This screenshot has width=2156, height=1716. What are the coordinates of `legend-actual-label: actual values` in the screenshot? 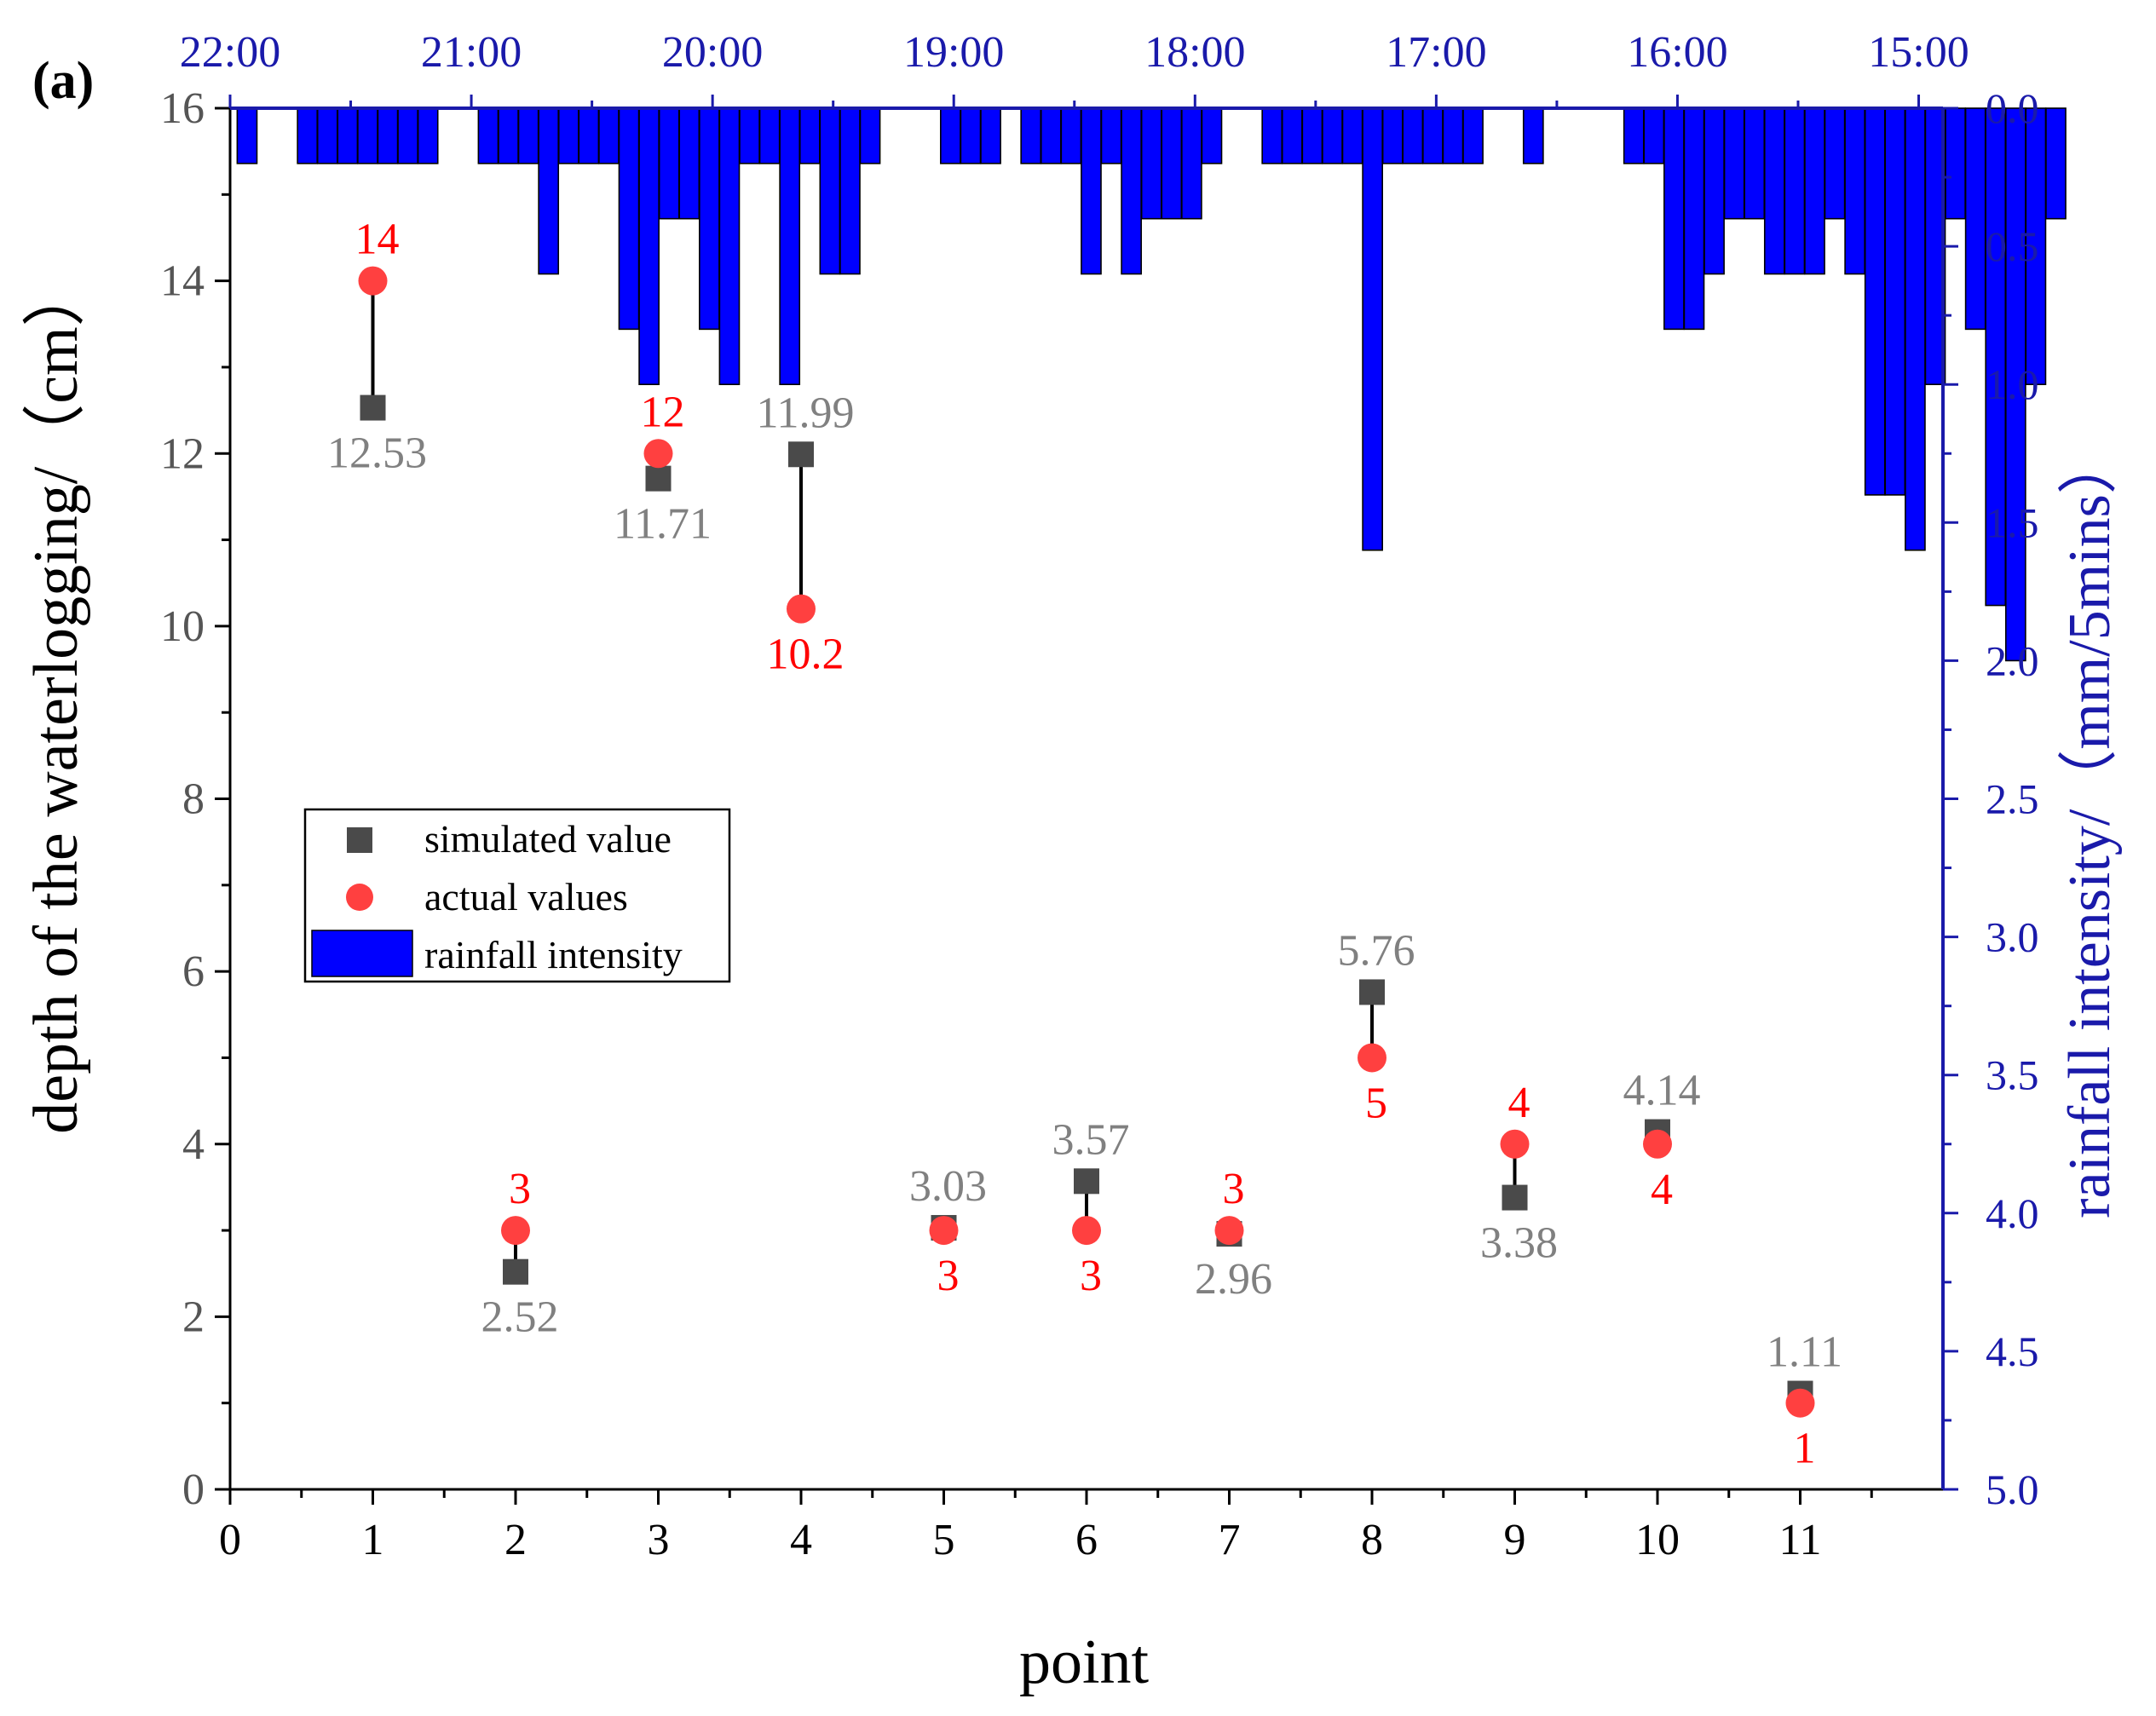 It's located at (526, 896).